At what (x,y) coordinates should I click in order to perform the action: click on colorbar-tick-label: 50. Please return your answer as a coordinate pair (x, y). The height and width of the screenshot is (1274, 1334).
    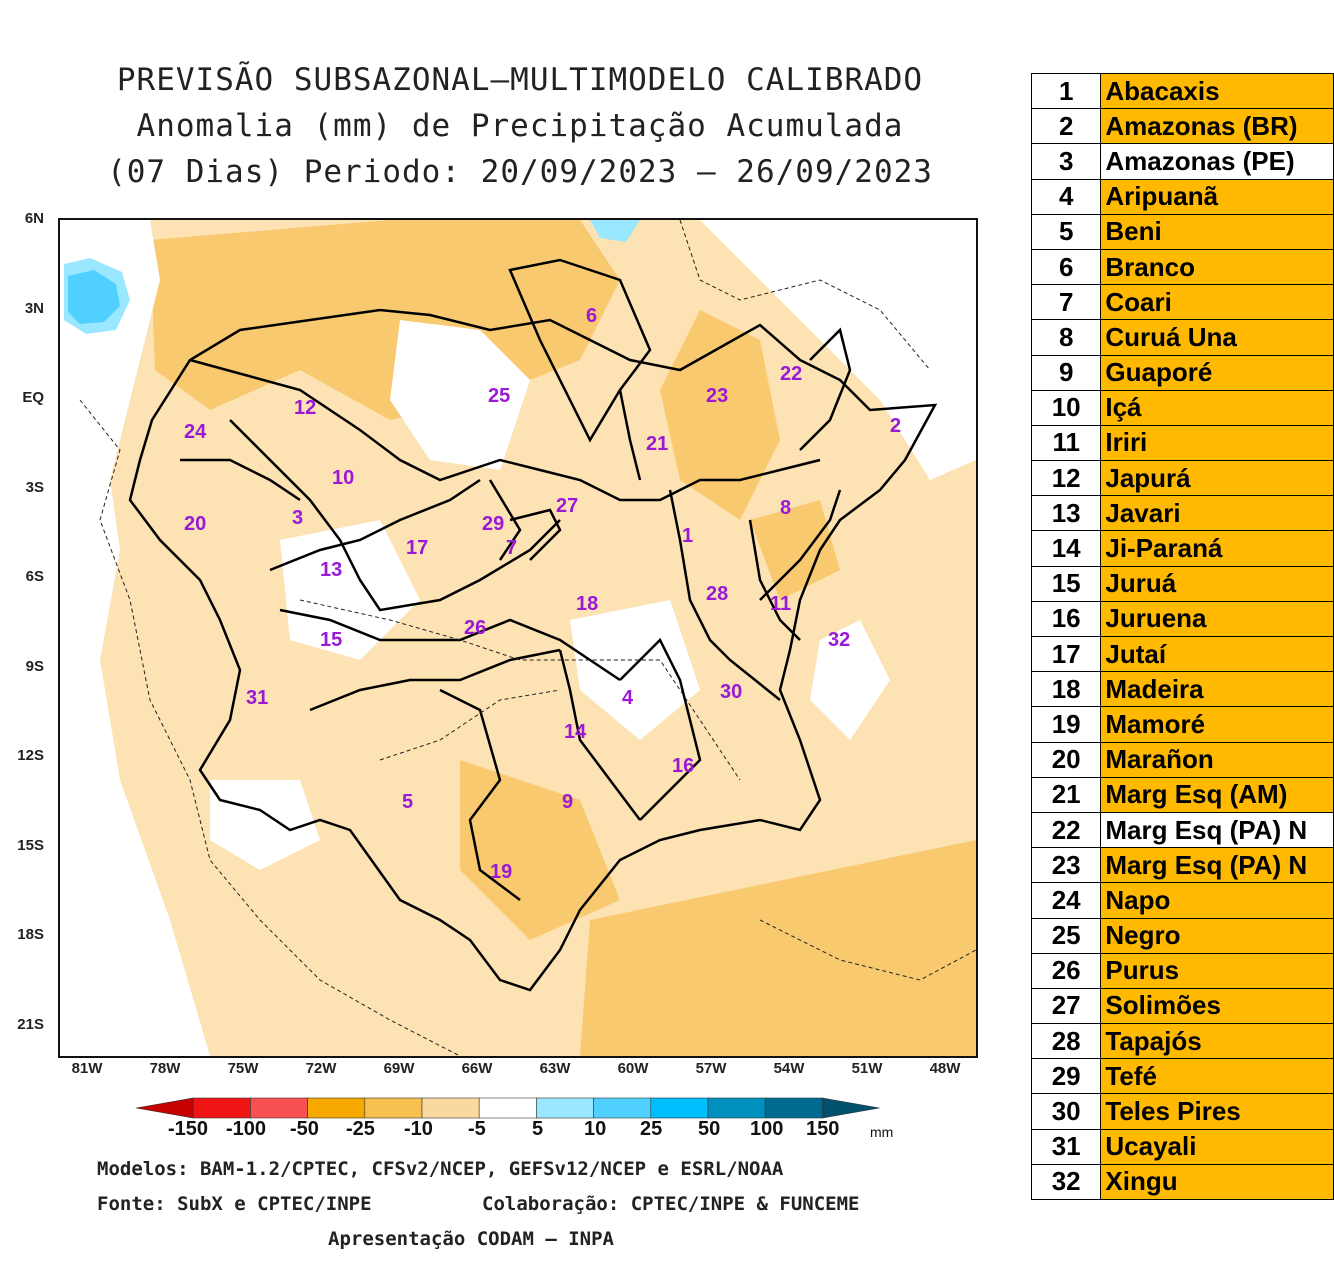
    Looking at the image, I should click on (709, 1129).